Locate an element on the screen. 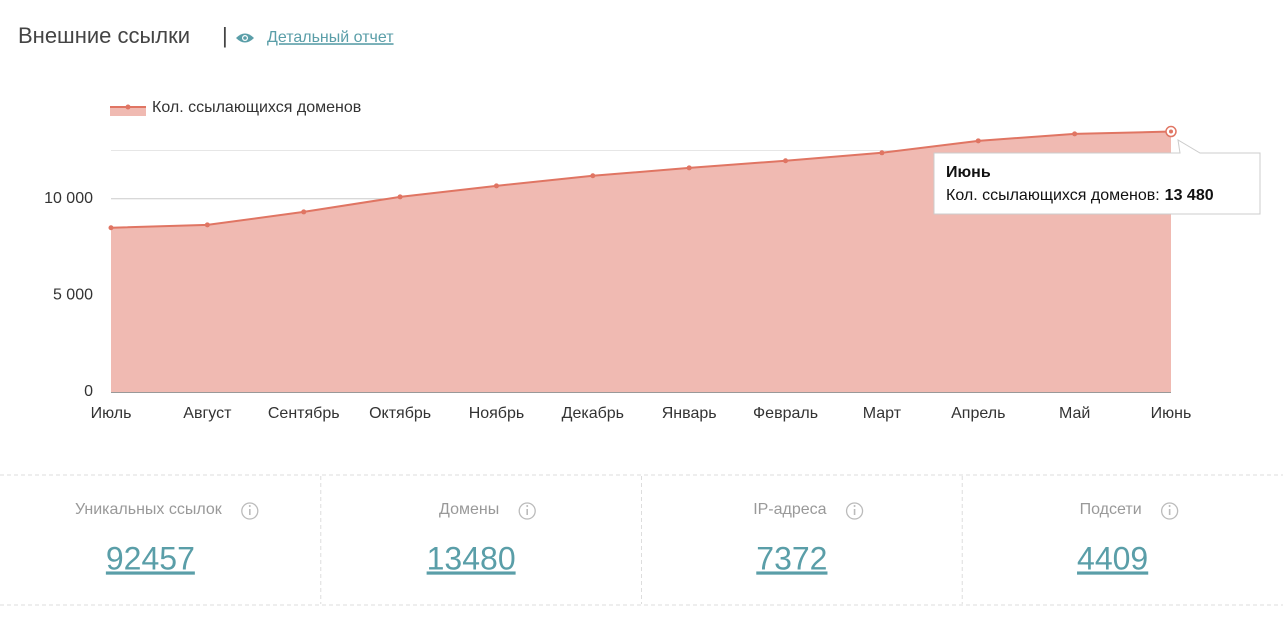  x-tick-label: Май is located at coordinates (1074, 413).